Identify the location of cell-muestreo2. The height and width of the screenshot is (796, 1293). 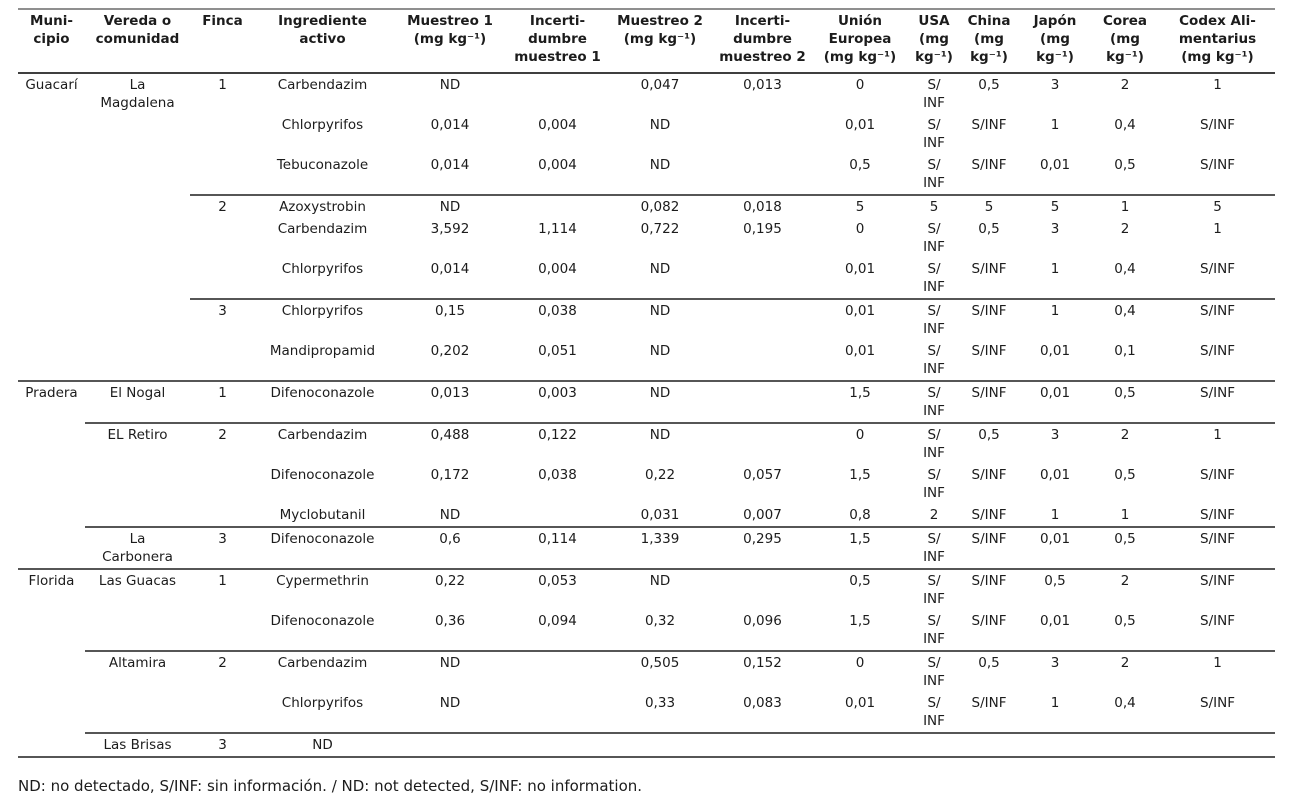
(660, 745).